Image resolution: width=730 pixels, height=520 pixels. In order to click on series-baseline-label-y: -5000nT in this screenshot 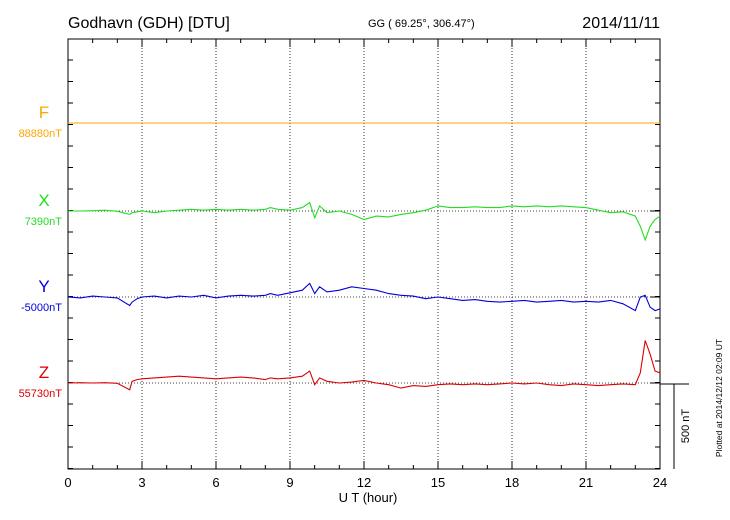, I will do `click(41, 308)`.